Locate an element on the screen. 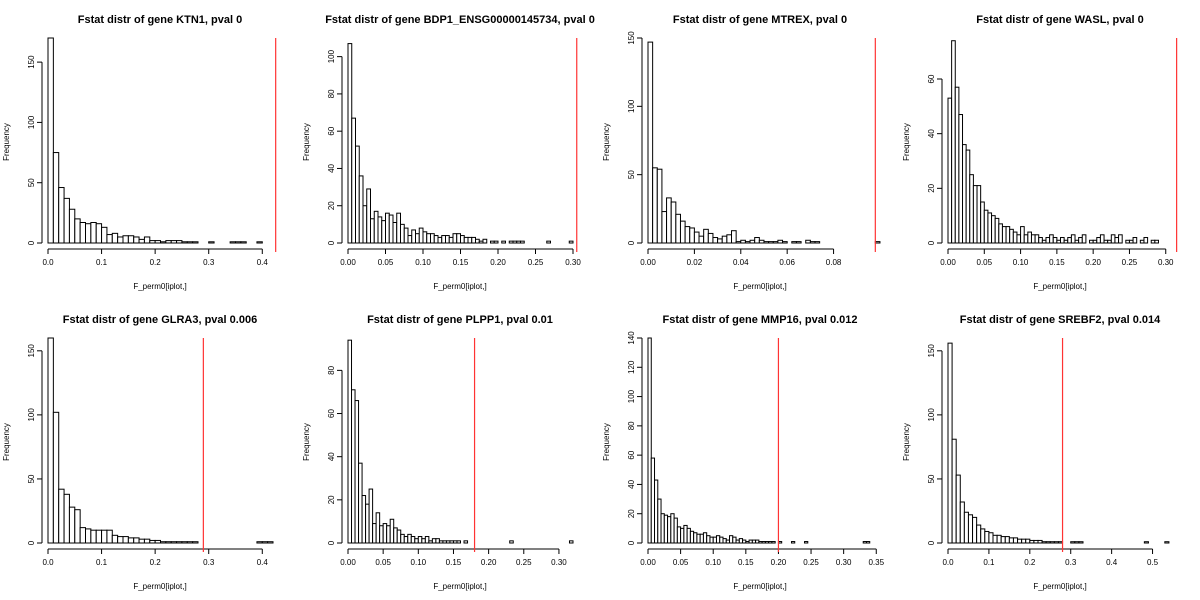 The height and width of the screenshot is (600, 1200). x-tick-label: 0.0 is located at coordinates (948, 562).